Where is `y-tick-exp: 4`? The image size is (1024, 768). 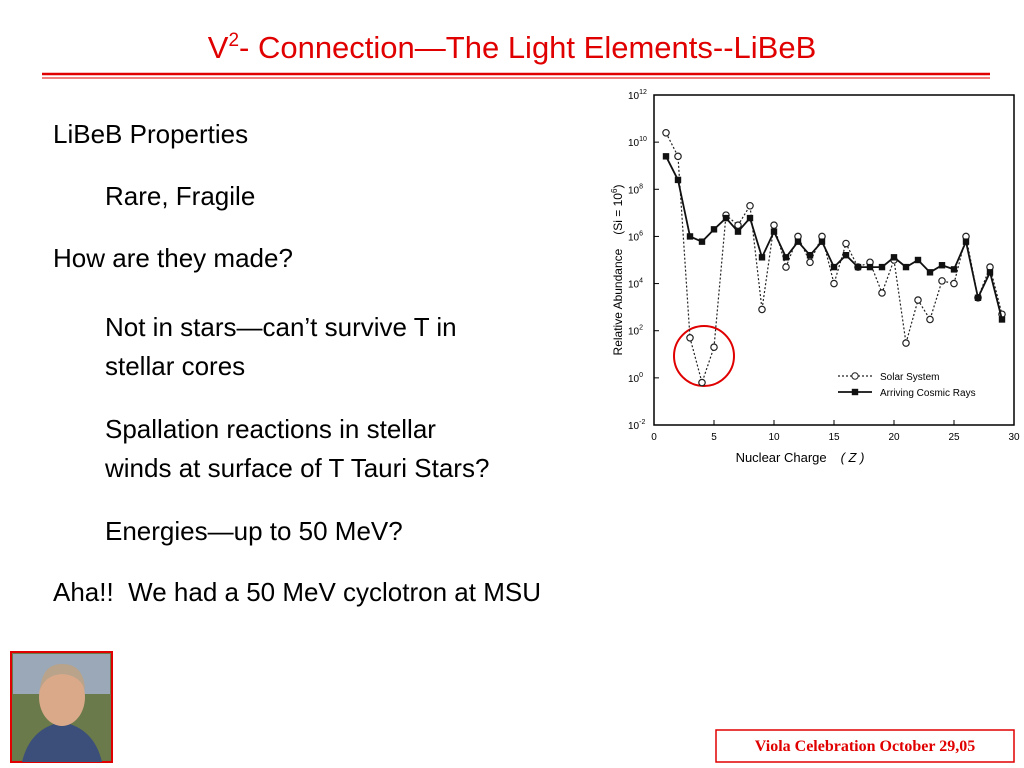 y-tick-exp: 4 is located at coordinates (641, 281).